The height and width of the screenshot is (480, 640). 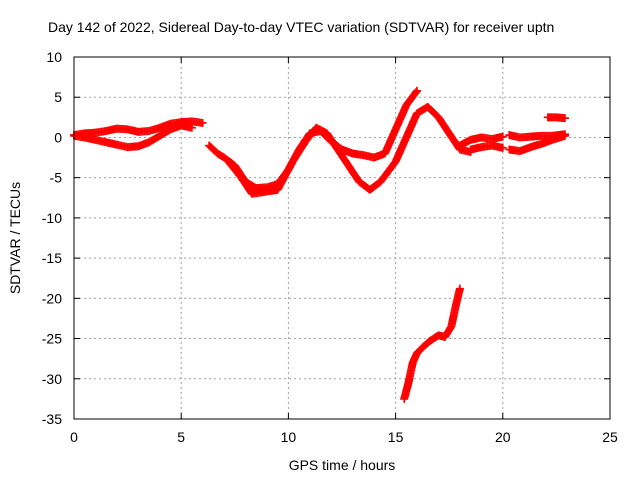 What do you see at coordinates (58, 137) in the screenshot?
I see `y-tick-label: 0` at bounding box center [58, 137].